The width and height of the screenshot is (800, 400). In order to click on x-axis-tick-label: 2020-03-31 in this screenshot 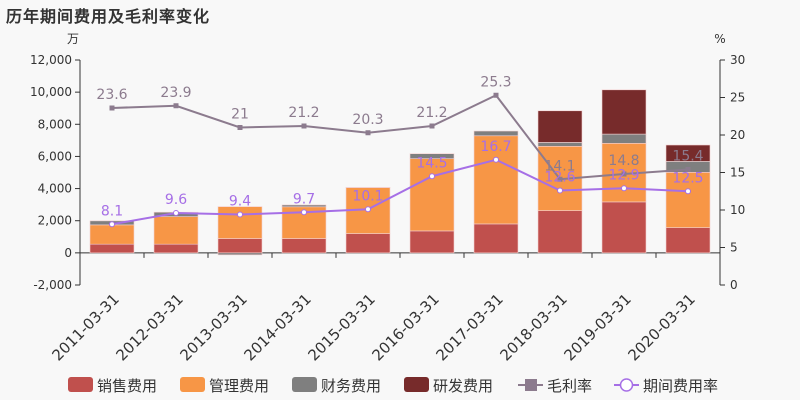, I will do `click(661, 327)`.